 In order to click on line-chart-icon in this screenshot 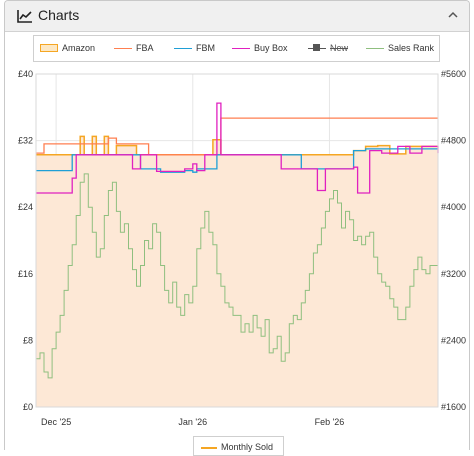, I will do `click(24, 16)`.